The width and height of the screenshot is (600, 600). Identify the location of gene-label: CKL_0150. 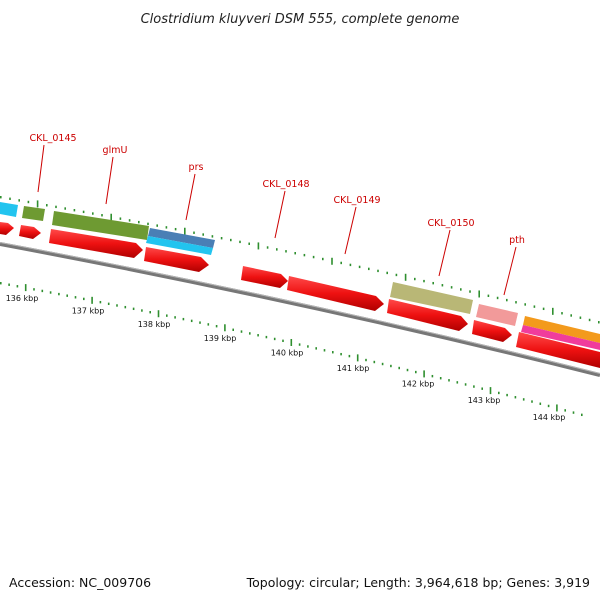
(450, 223).